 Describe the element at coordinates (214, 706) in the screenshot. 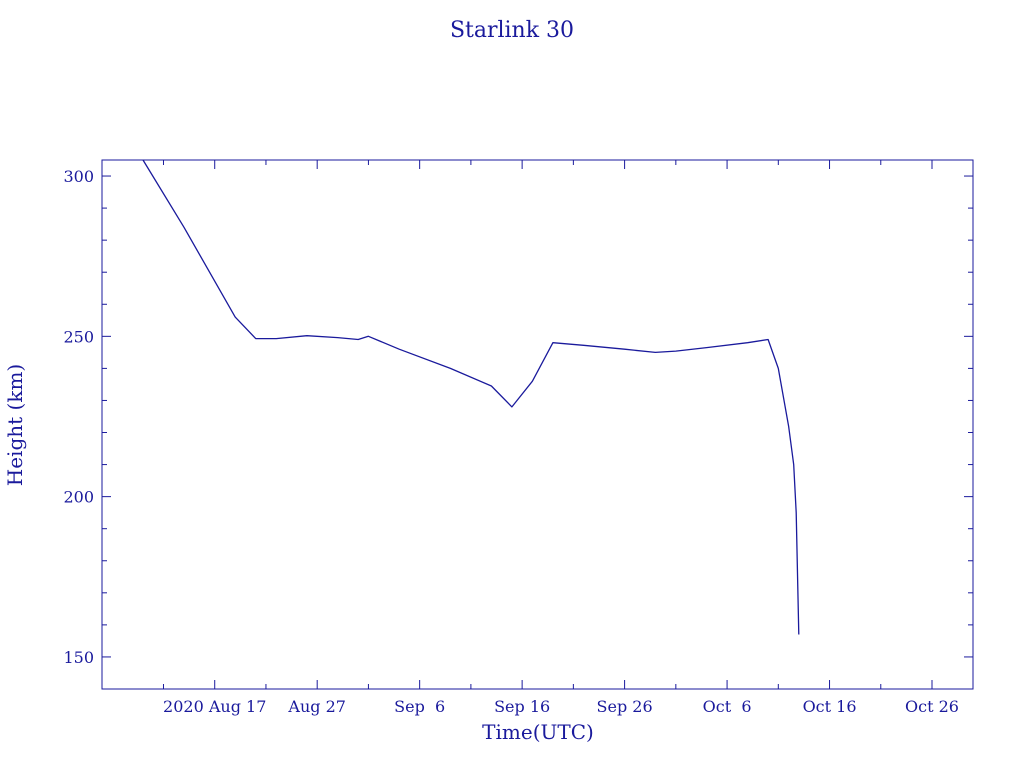

I see `x-tick-label: 2020 Aug 17` at that location.